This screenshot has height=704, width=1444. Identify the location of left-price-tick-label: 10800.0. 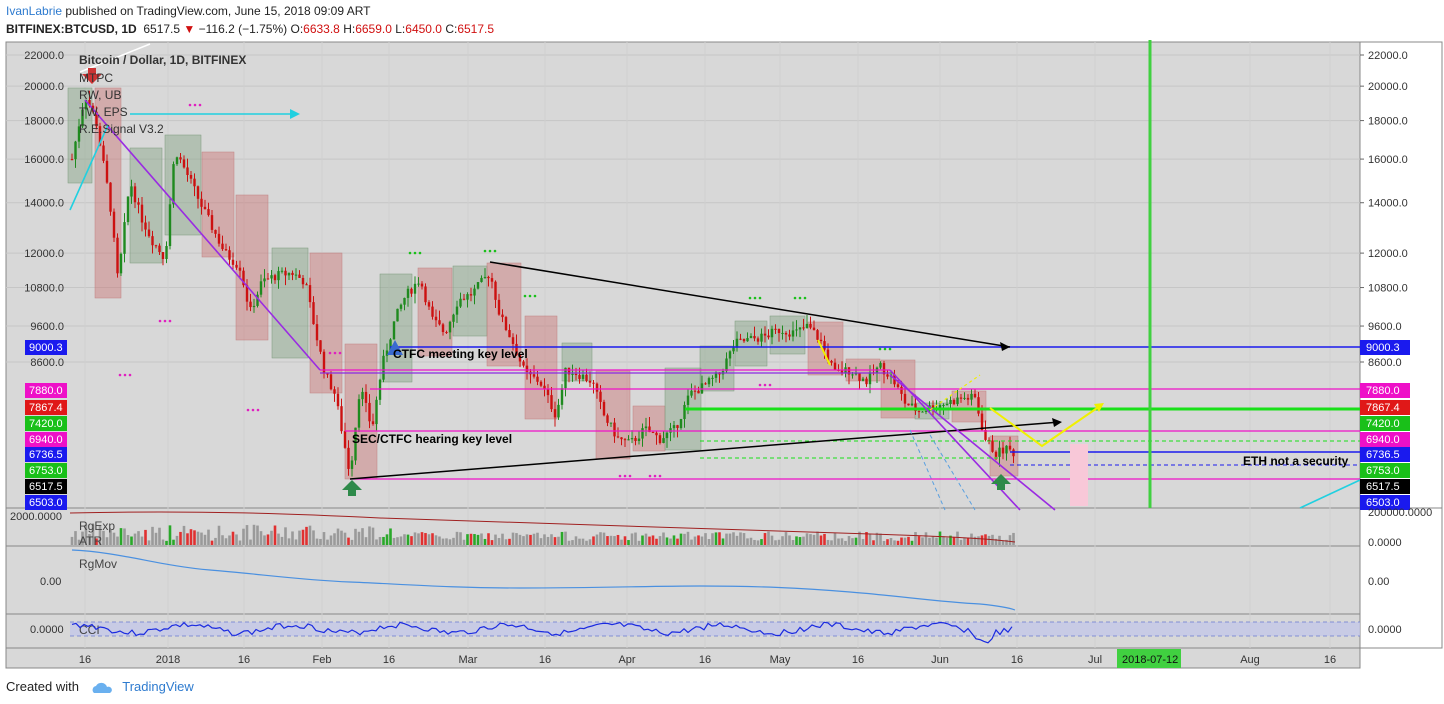
(44, 289).